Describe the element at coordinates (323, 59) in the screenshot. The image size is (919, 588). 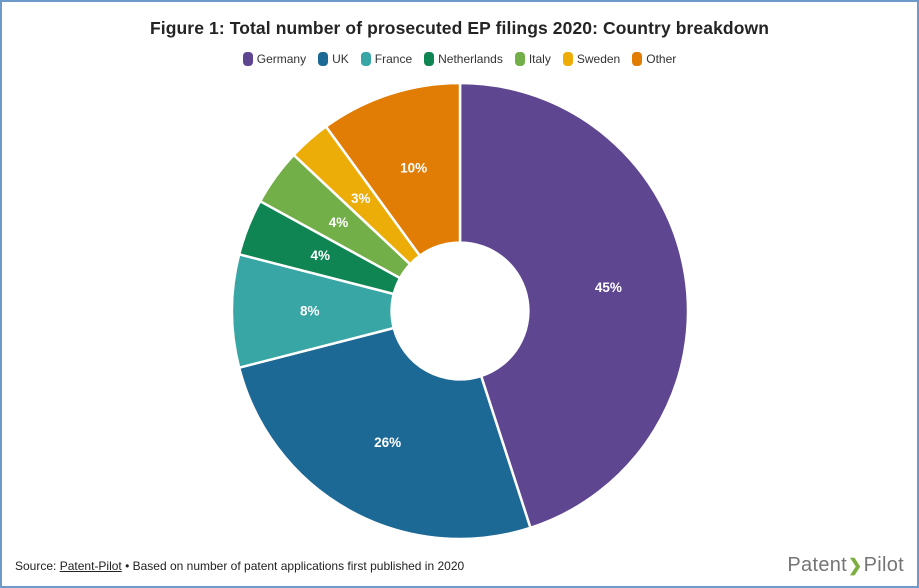
I see `legend-swatch-uk` at that location.